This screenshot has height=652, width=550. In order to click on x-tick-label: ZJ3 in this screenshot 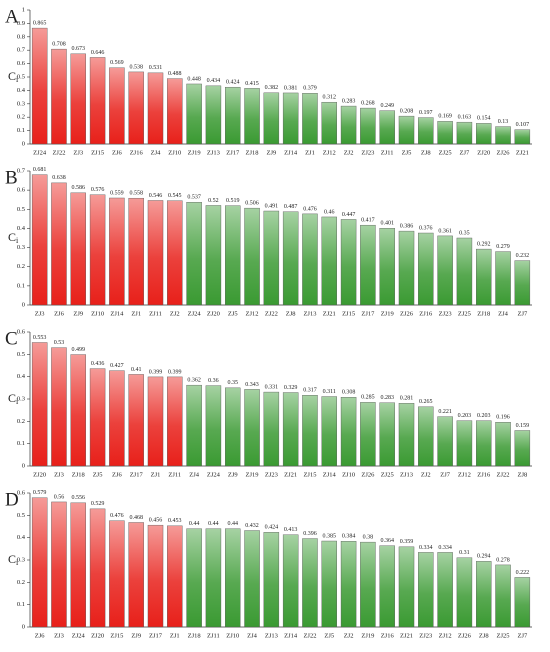, I will do `click(59, 635)`.